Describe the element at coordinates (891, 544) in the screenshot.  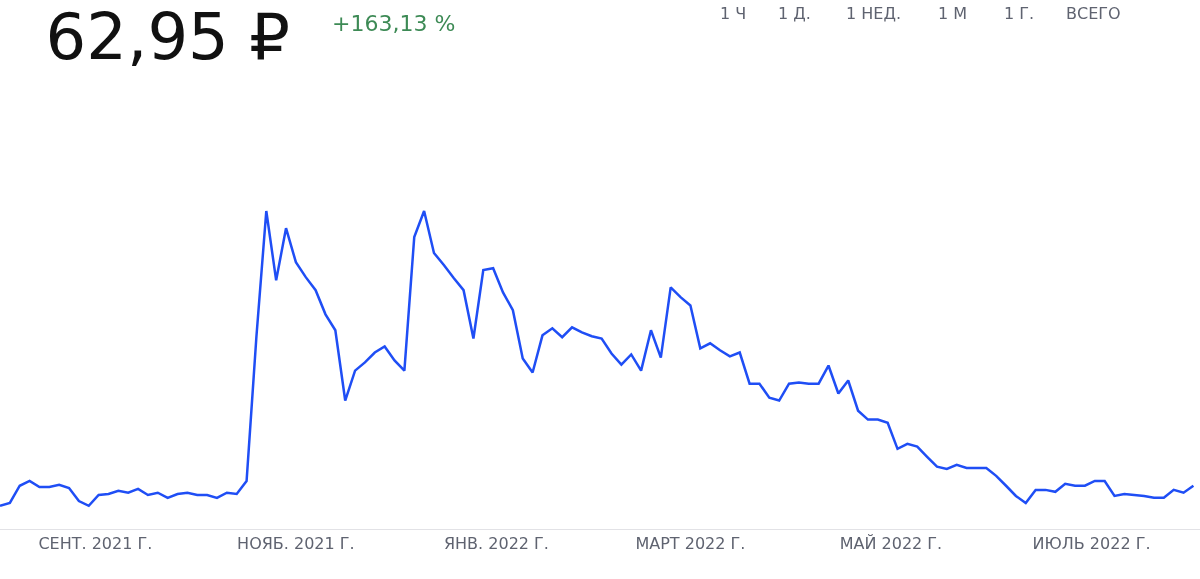
I see `x-tick-label: МАЙ 2022 Г.` at that location.